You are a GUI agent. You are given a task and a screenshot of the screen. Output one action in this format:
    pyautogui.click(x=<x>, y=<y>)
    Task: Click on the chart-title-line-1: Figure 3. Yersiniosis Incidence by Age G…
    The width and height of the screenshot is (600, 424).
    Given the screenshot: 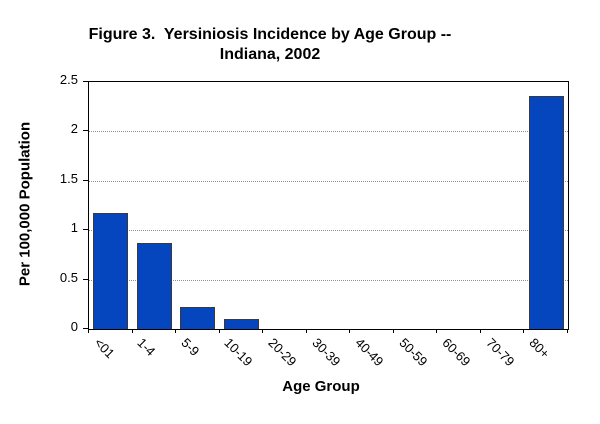 What is the action you would take?
    pyautogui.click(x=270, y=34)
    